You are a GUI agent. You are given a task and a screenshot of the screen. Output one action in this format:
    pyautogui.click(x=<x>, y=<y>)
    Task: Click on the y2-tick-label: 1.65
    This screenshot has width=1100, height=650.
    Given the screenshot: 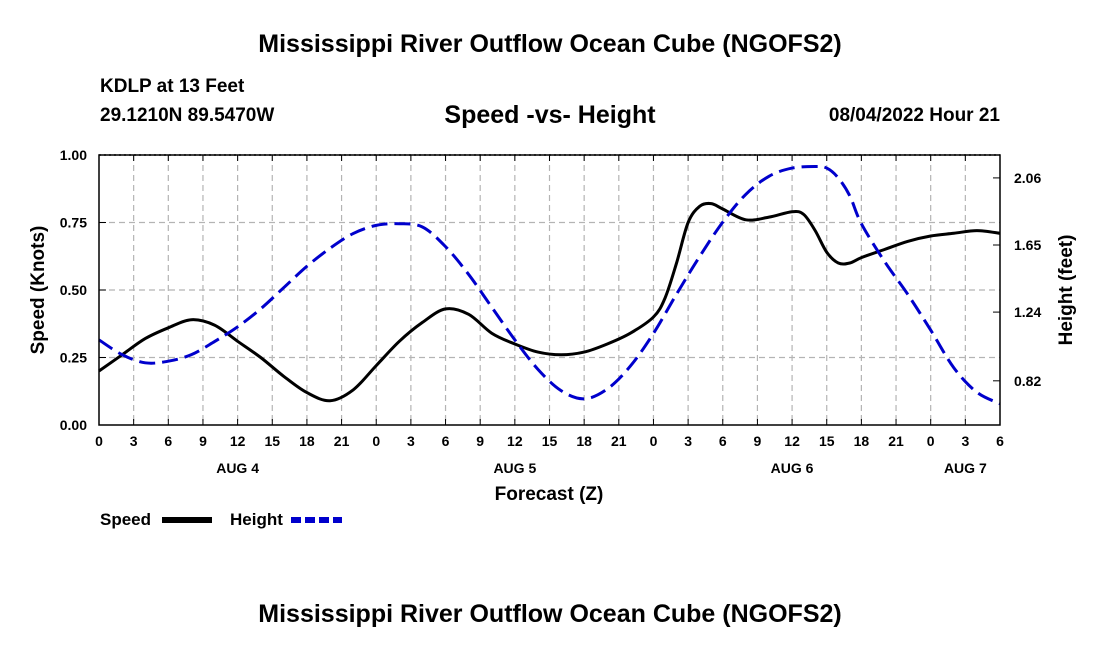 What is the action you would take?
    pyautogui.click(x=1027, y=245)
    